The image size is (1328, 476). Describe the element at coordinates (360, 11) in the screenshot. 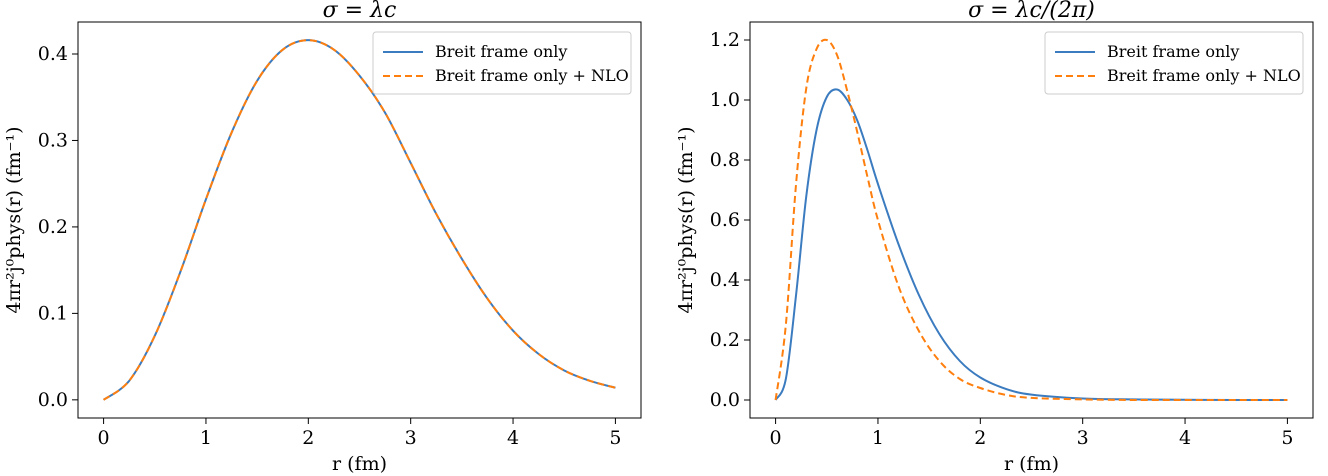

I see `chart-title: σ = λc` at that location.